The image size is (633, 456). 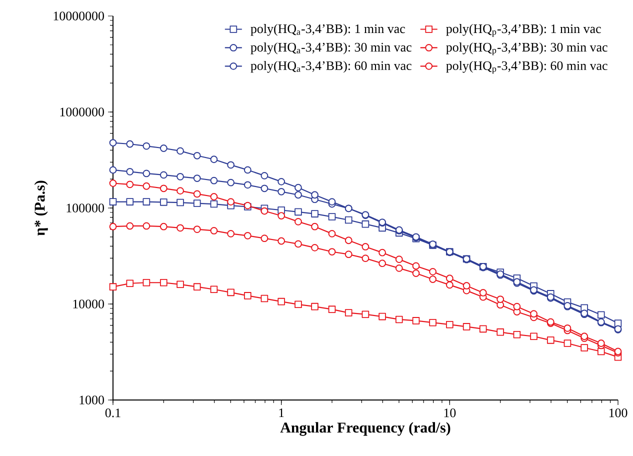 I want to click on x-tick-label: 100, so click(x=618, y=413).